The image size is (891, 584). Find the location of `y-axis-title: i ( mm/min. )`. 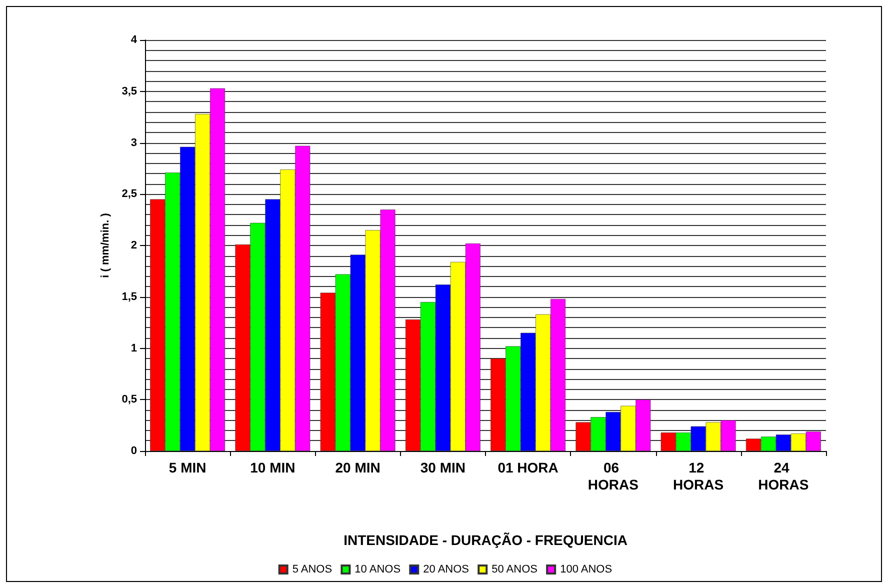

y-axis-title: i ( mm/min. ) is located at coordinates (105, 245).